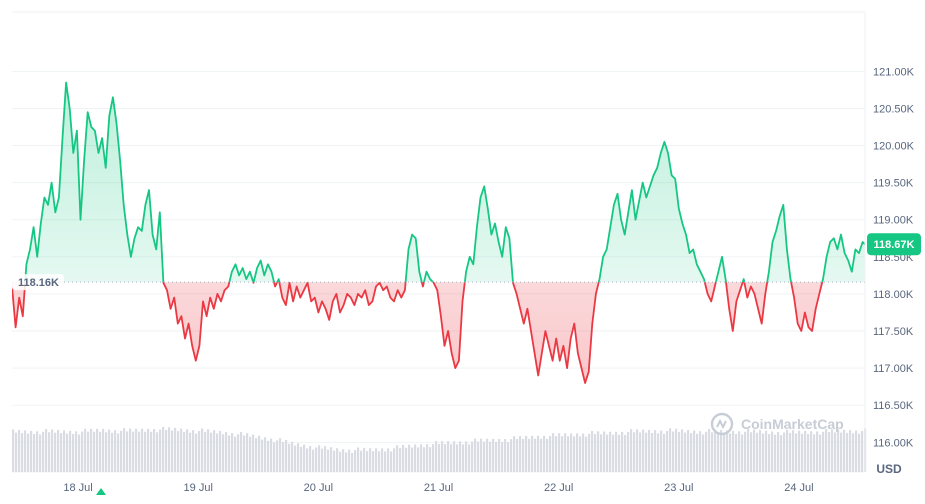 The height and width of the screenshot is (504, 925). What do you see at coordinates (101, 491) in the screenshot?
I see `time-marker-icon` at bounding box center [101, 491].